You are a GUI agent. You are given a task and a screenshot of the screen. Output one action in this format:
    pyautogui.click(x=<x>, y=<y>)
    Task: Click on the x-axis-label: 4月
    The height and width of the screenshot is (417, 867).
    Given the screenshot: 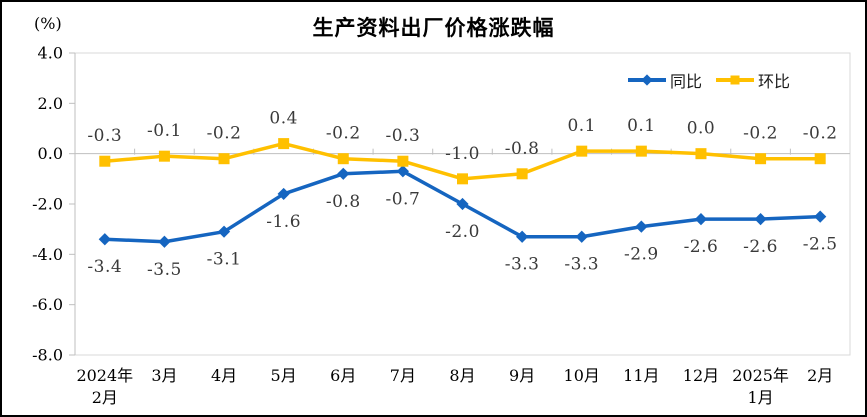 What is the action you would take?
    pyautogui.click(x=224, y=375)
    